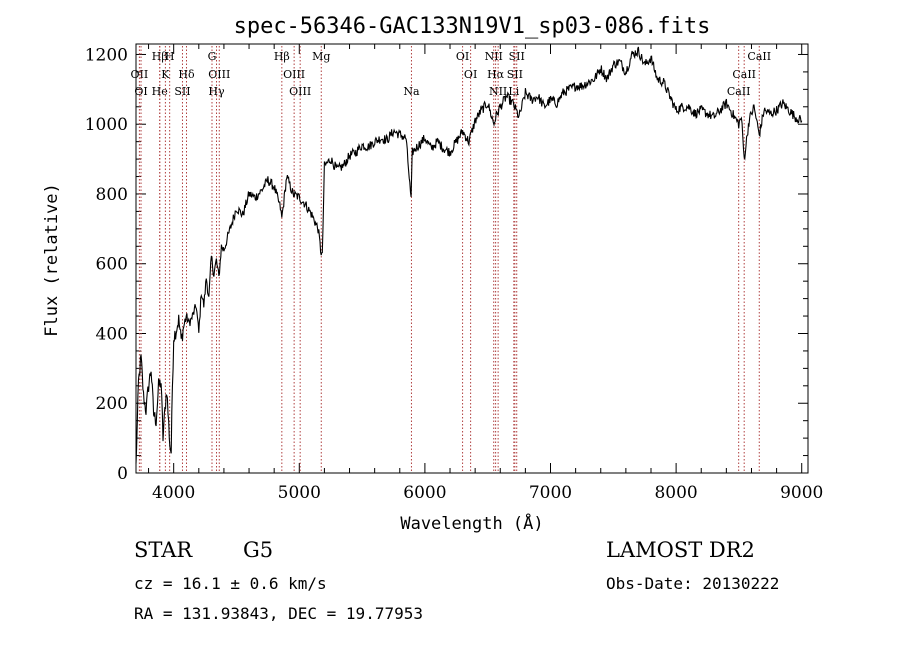 The image size is (900, 649). What do you see at coordinates (411, 91) in the screenshot?
I see `line-marker-label: Na` at bounding box center [411, 91].